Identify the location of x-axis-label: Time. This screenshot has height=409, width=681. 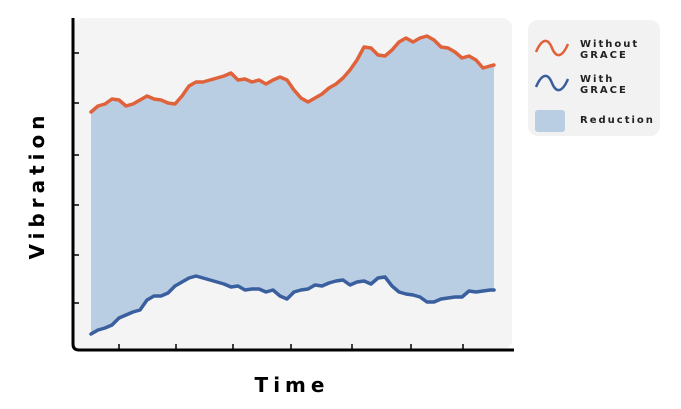
(292, 385).